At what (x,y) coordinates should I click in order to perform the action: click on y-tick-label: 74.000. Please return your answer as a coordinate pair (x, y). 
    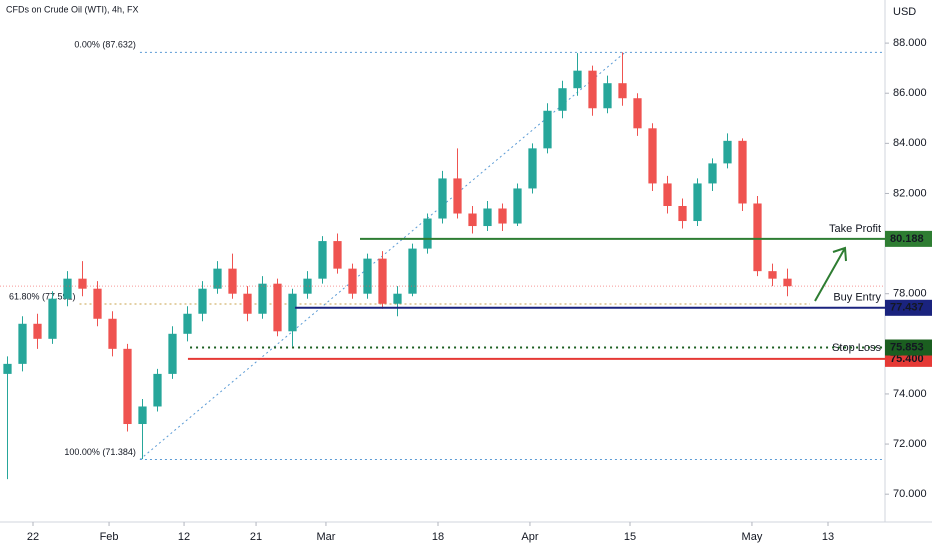
    Looking at the image, I should click on (910, 394).